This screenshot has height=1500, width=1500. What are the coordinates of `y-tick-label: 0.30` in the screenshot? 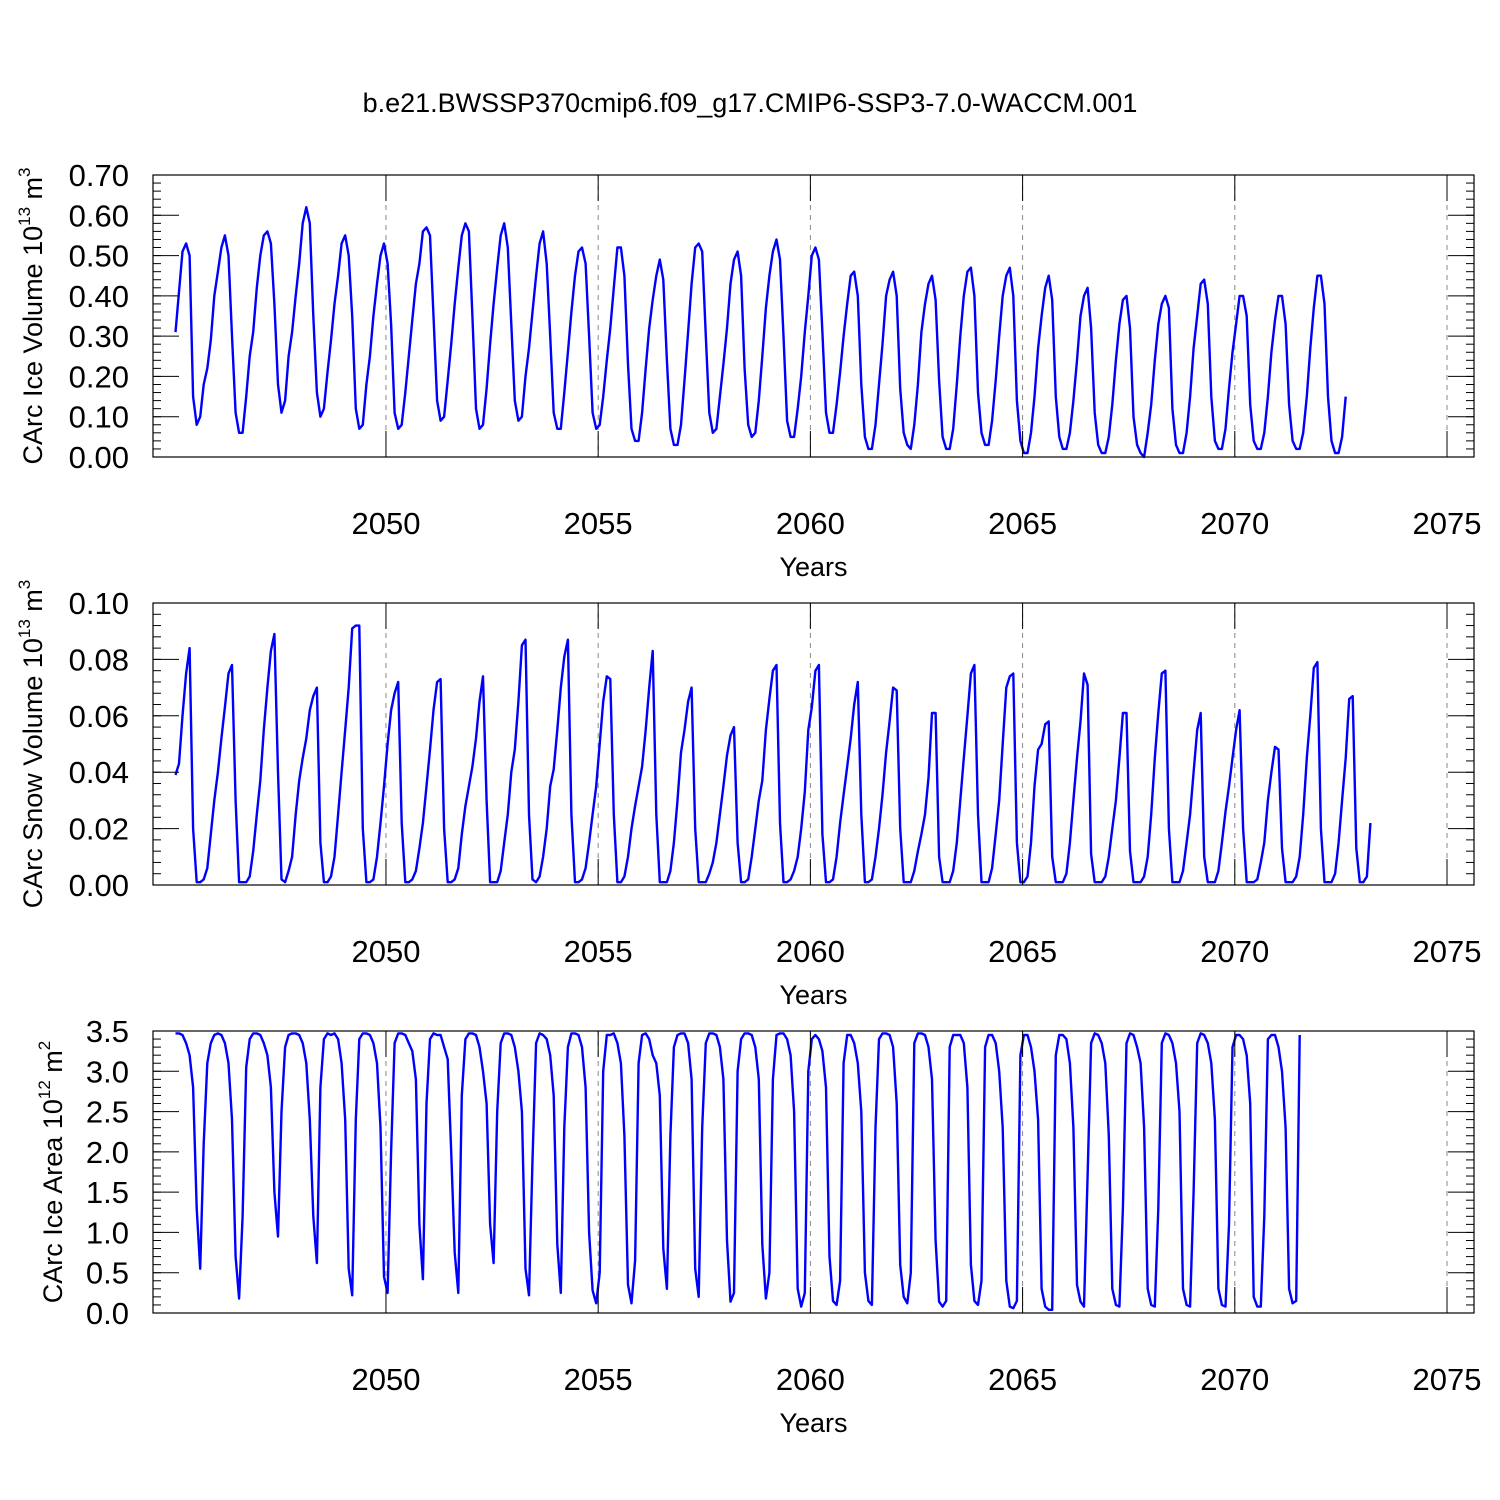 It's located at (99, 336).